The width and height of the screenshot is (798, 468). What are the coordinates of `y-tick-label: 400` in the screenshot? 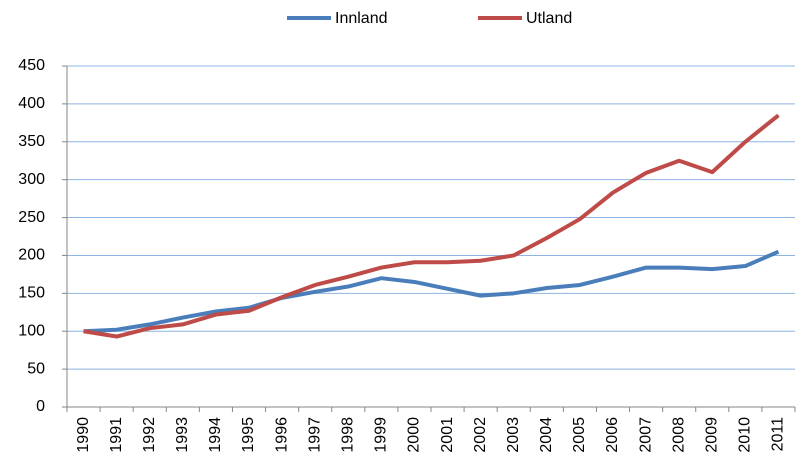 It's located at (31, 103).